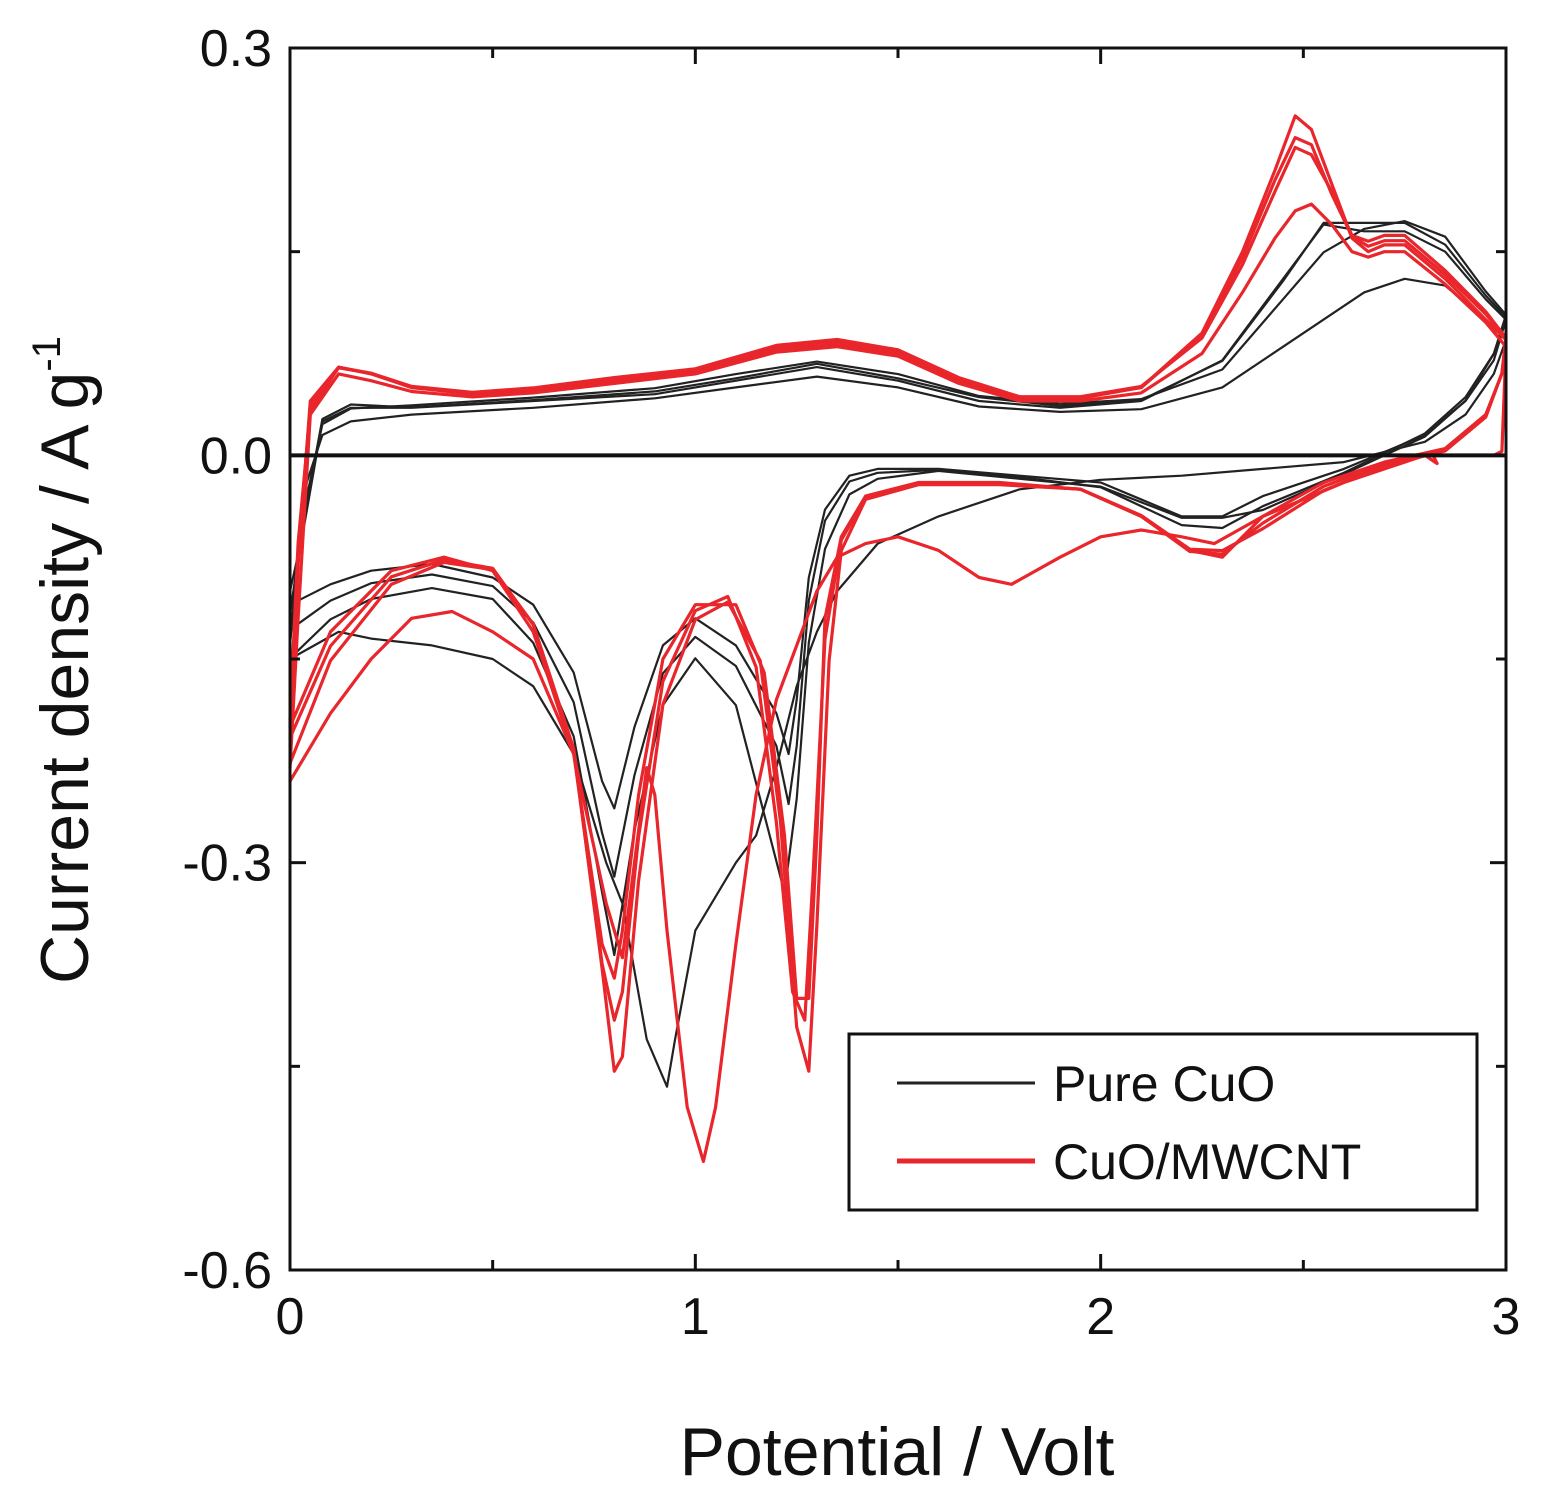 Image resolution: width=1550 pixels, height=1495 pixels. I want to click on legend: Pure CuO CuO/MWCNT, so click(1163, 1122).